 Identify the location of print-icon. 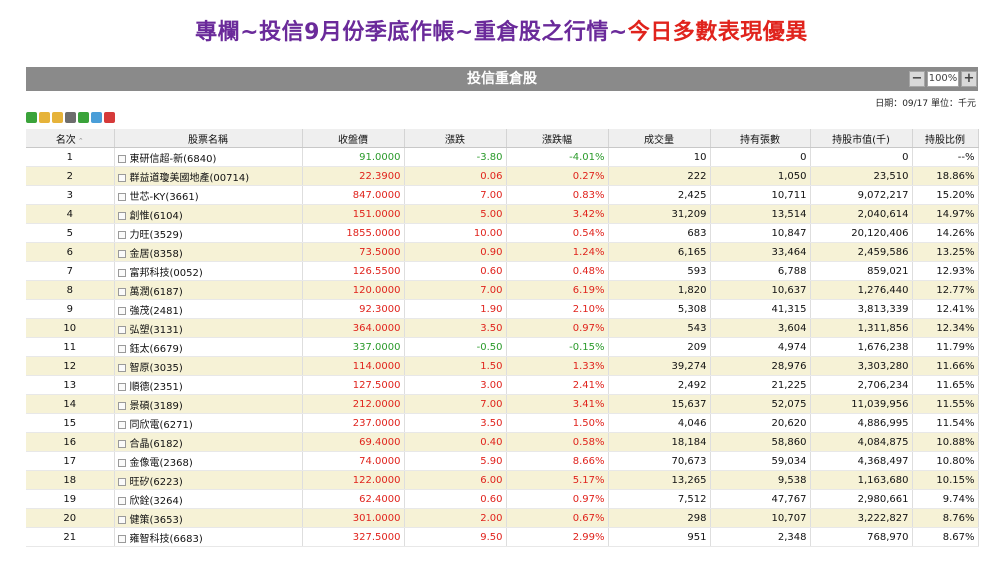
(70, 117).